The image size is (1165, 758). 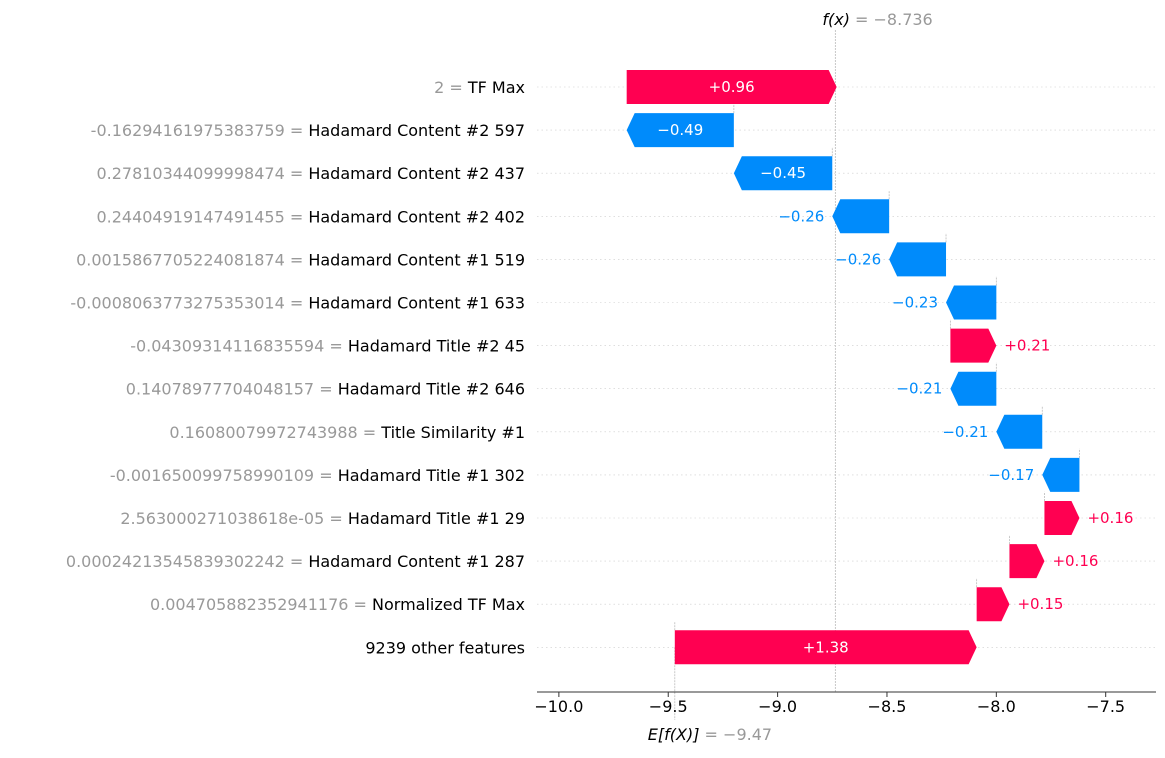 I want to click on feature-name: Hadamard Content #1 287, so click(x=416, y=561).